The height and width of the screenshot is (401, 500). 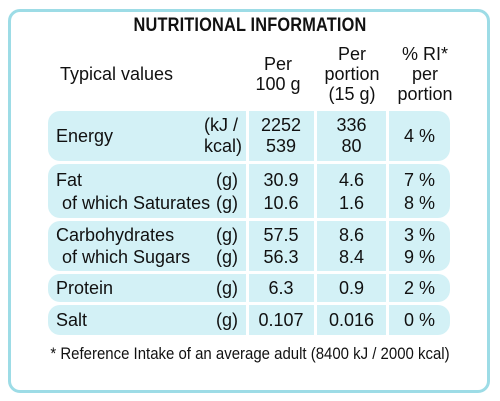 I want to click on energy-ri: 4 %, so click(x=419, y=136).